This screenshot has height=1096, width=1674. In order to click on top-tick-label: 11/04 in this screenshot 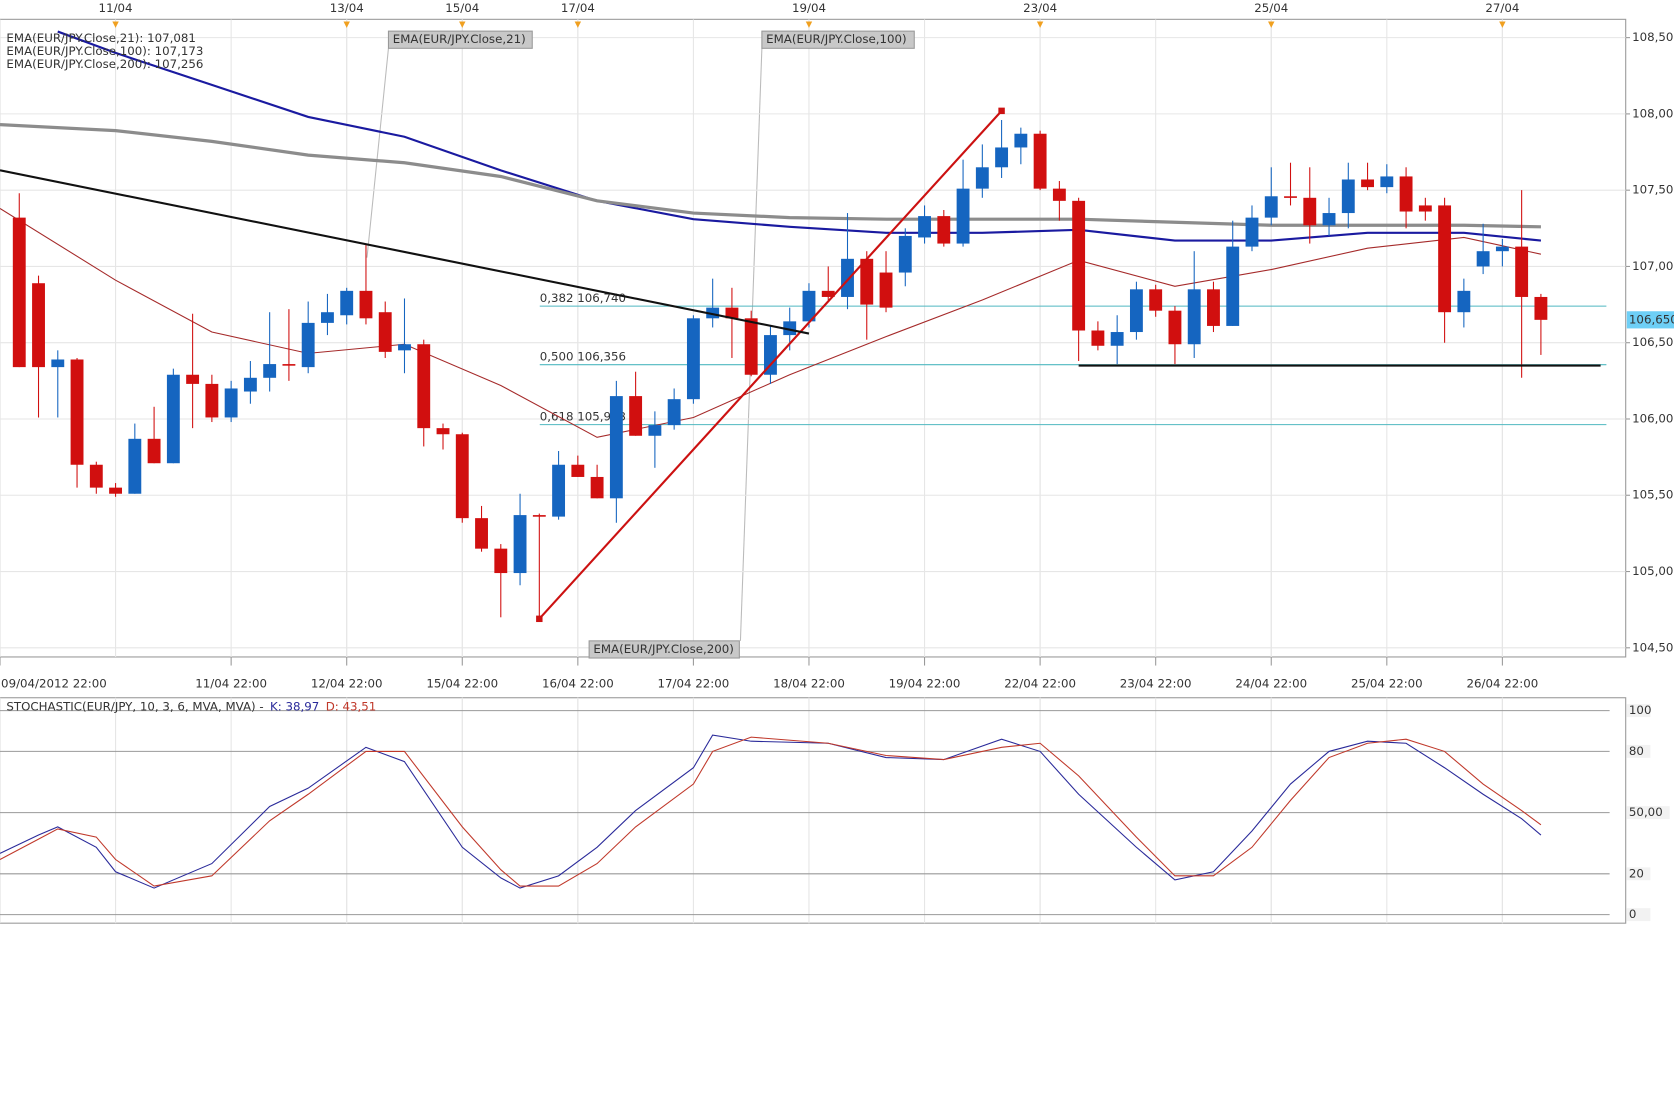, I will do `click(116, 8)`.